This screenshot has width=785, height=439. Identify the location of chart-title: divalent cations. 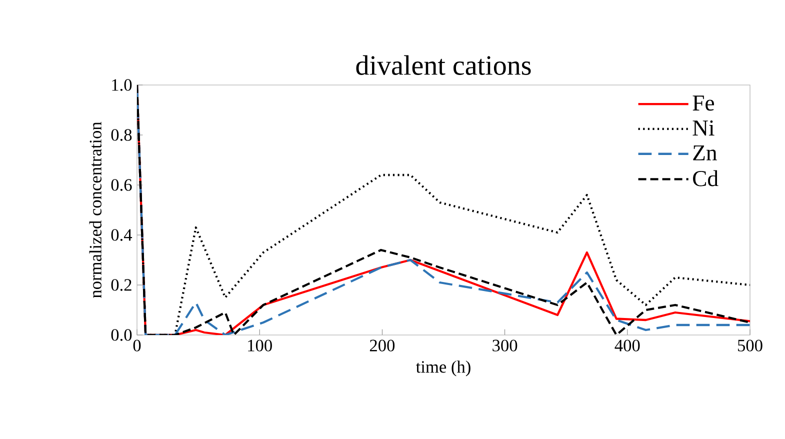
(443, 65).